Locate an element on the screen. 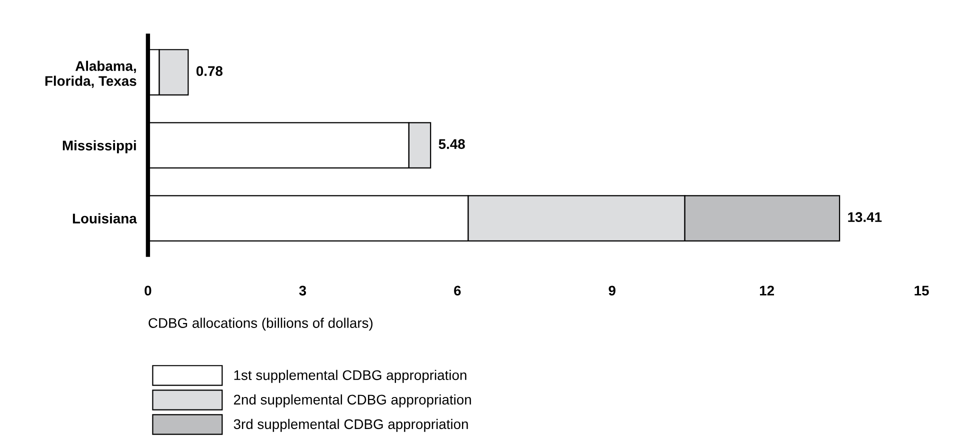 The width and height of the screenshot is (967, 447). x-tick-label: 15 is located at coordinates (921, 291).